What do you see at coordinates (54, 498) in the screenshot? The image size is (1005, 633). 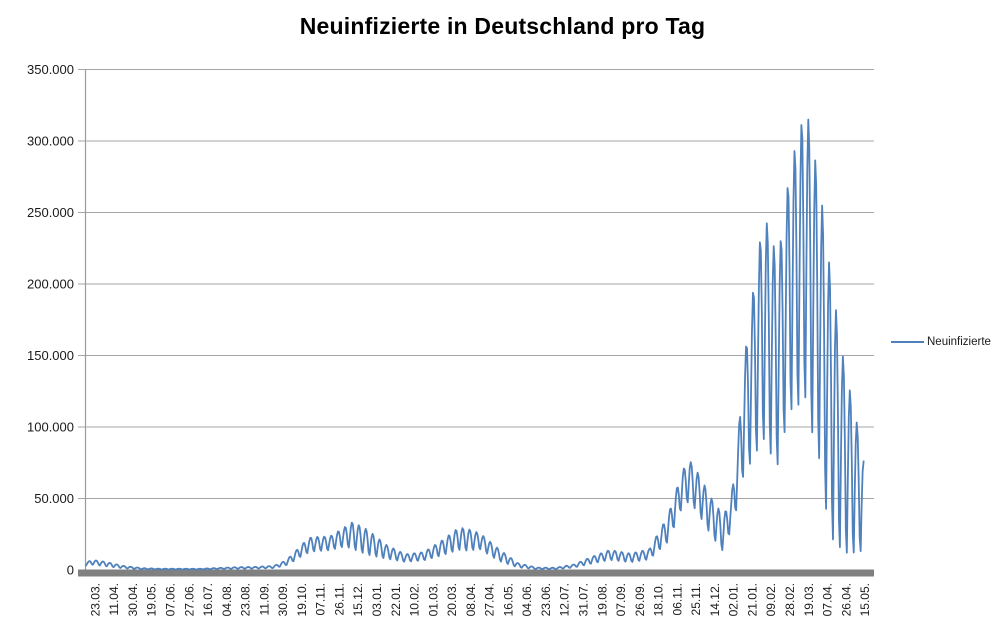 I see `svg-text: 50.000` at bounding box center [54, 498].